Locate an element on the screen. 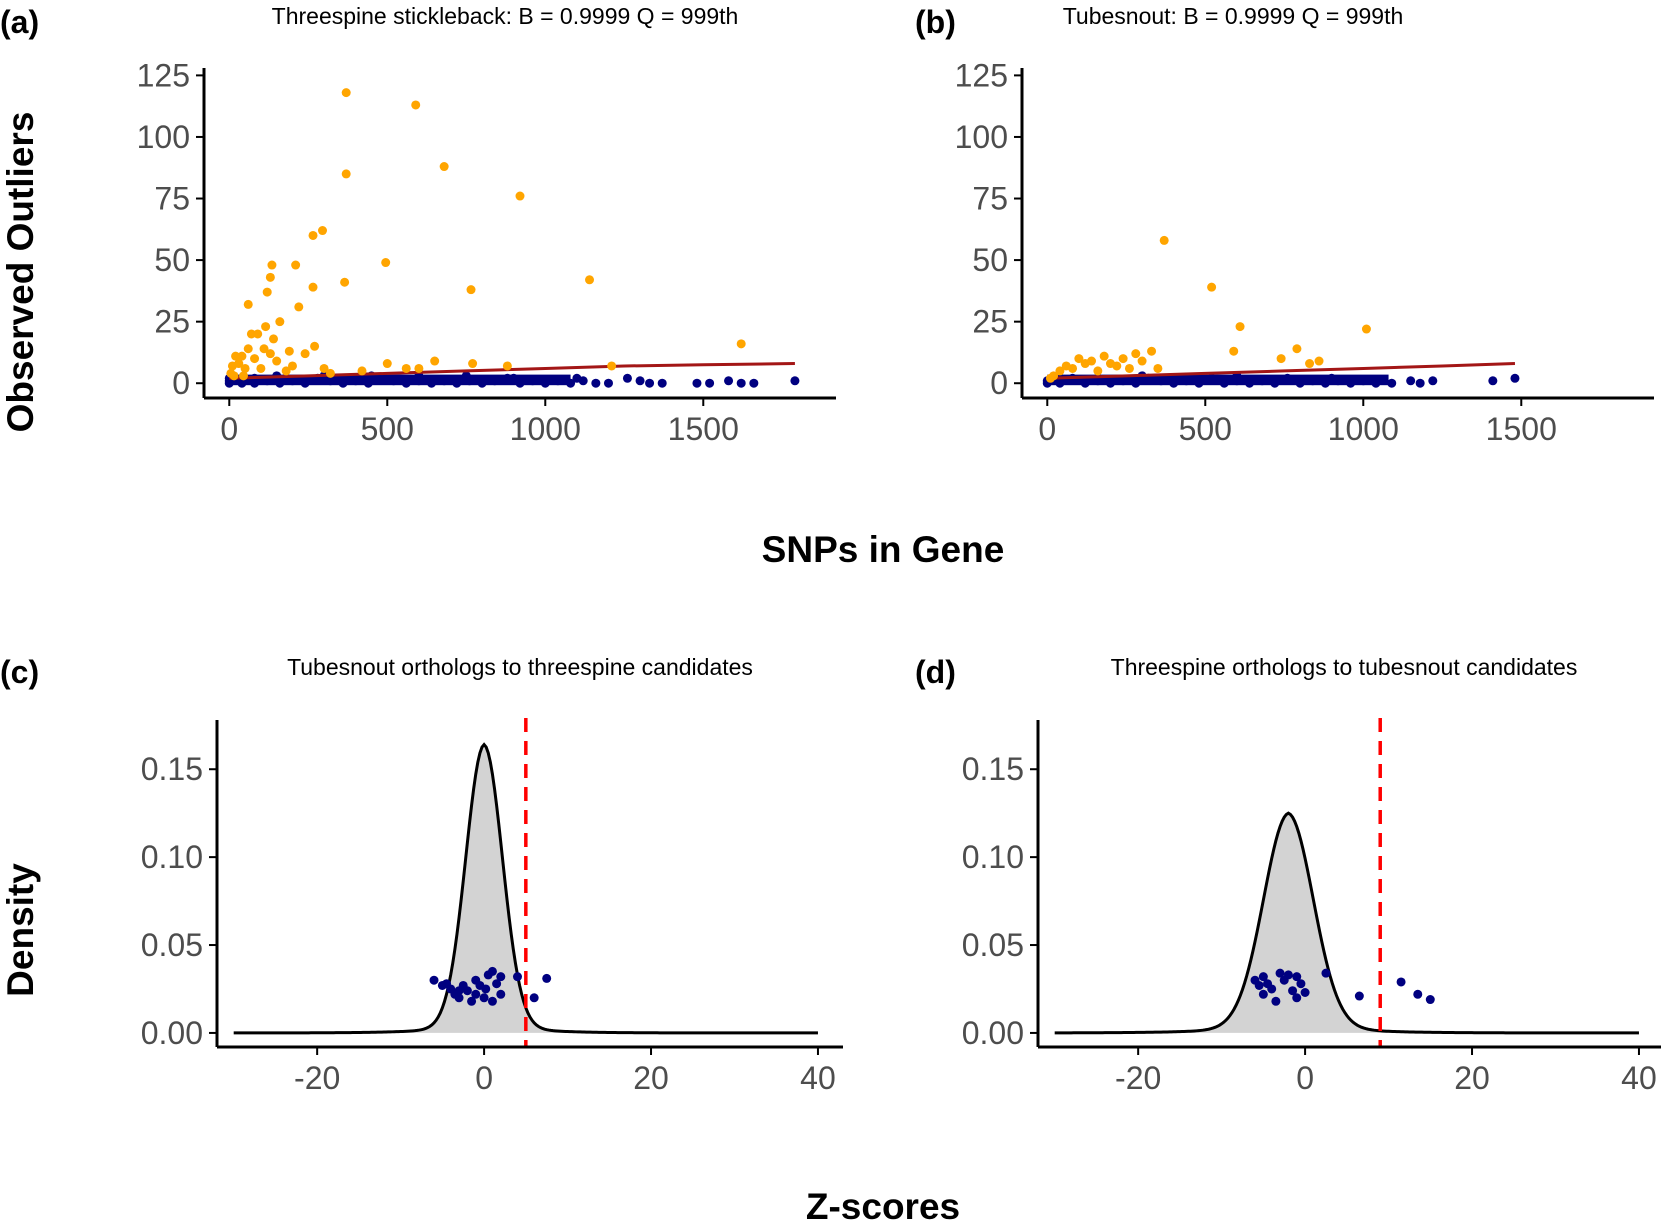  y-tick-label: 0.10 is located at coordinates (993, 857).